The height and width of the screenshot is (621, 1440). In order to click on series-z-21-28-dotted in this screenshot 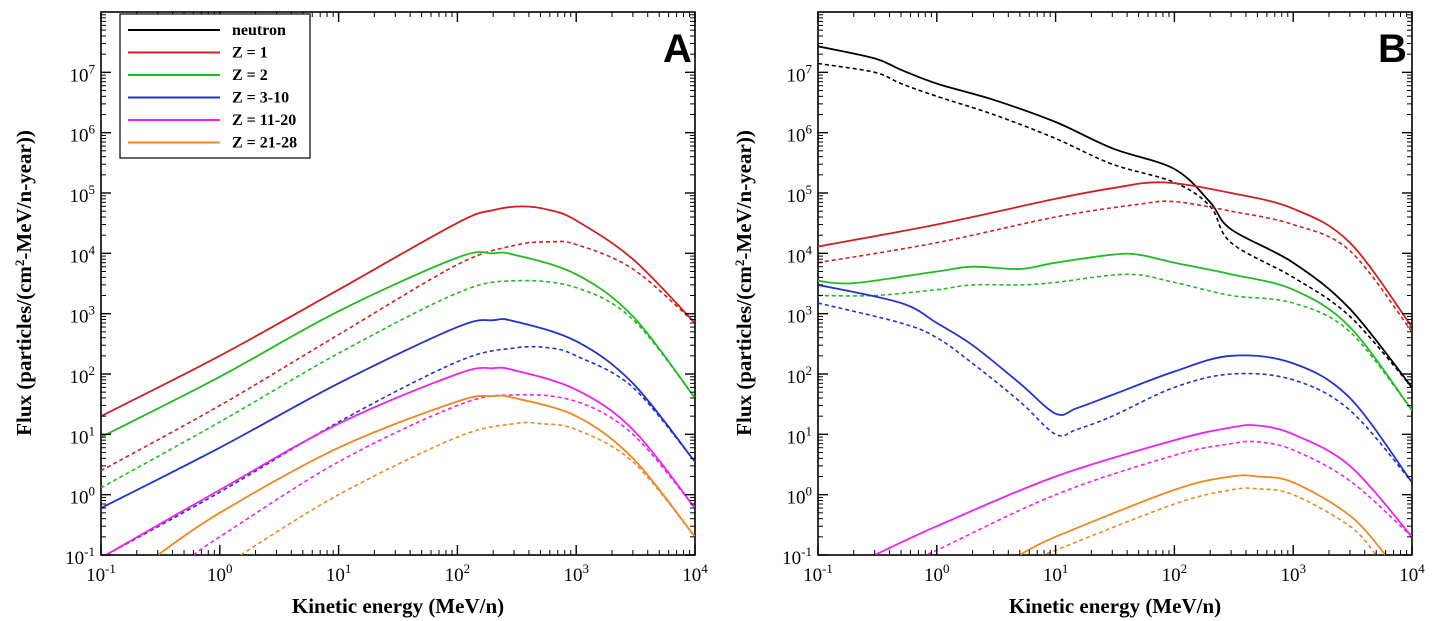, I will do `click(468, 488)`.